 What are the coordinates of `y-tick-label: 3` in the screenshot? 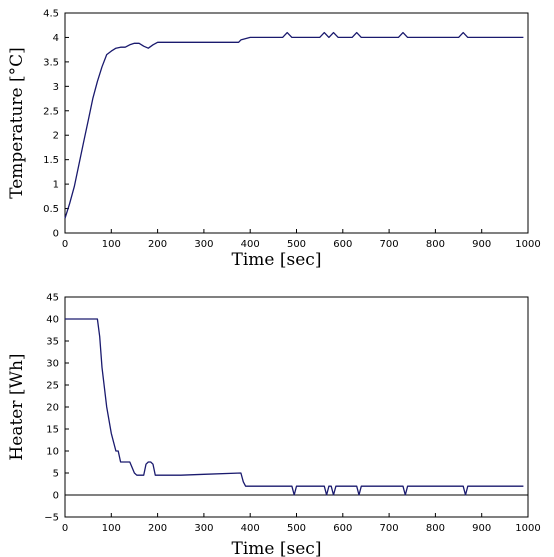 It's located at (56, 87).